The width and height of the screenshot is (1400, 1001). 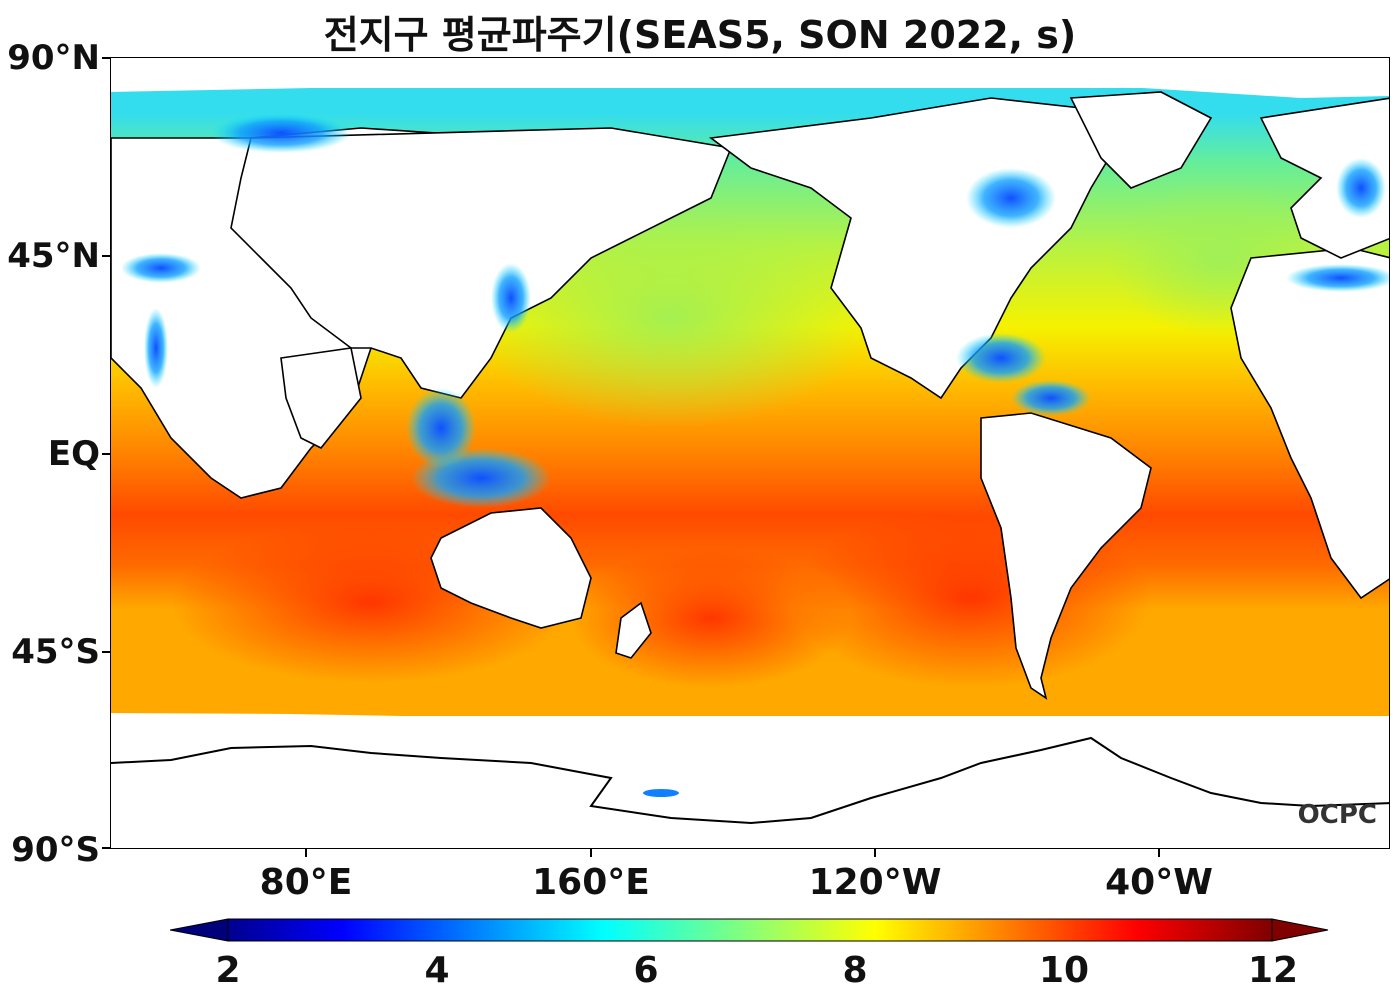 I want to click on land-europe, so click(x=1324, y=178).